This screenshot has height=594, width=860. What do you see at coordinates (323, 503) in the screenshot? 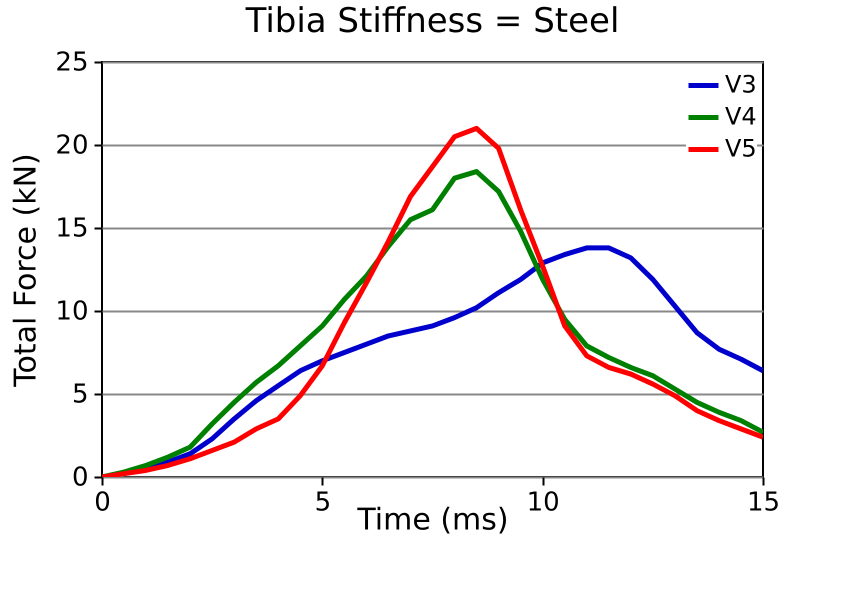
I see `x-tick-label: 5` at bounding box center [323, 503].